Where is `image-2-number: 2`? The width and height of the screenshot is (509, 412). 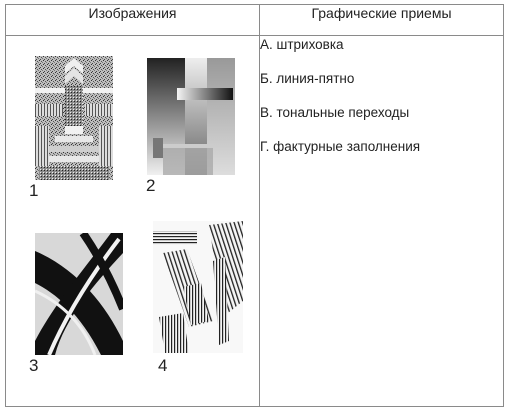
image-2-number: 2 is located at coordinates (151, 185).